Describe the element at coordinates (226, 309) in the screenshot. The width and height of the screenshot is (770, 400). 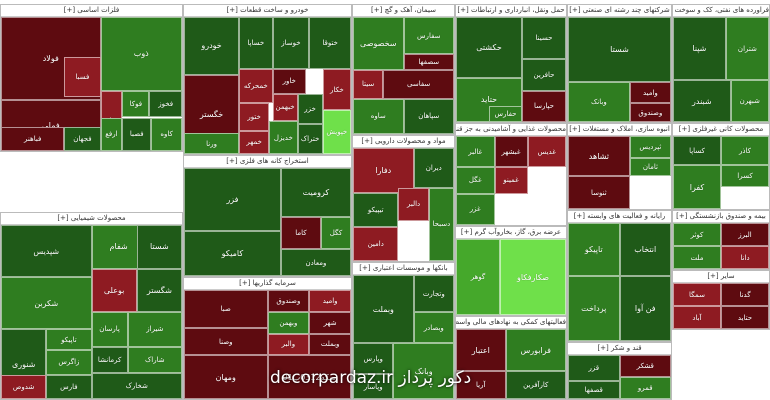
I see `stock-tile: صبا` at that location.